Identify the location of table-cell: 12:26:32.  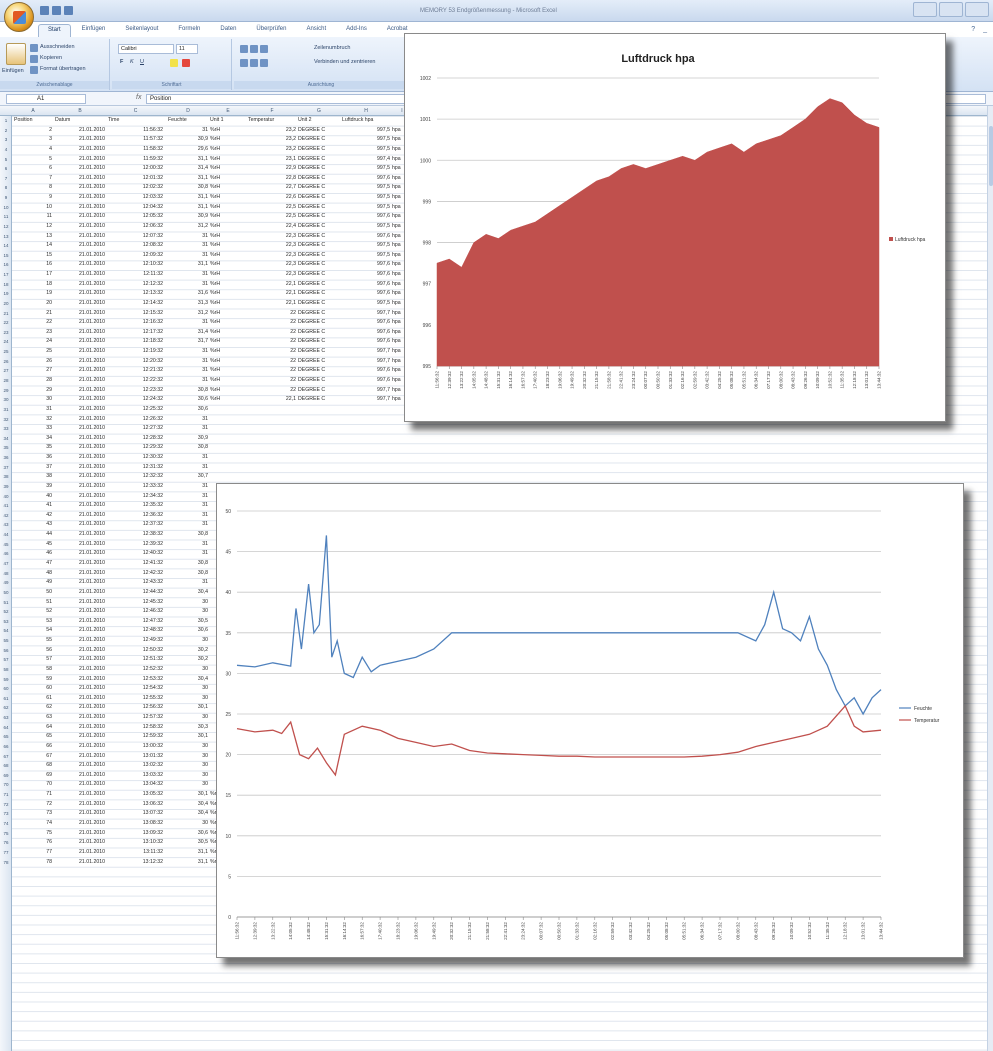
(152, 418).